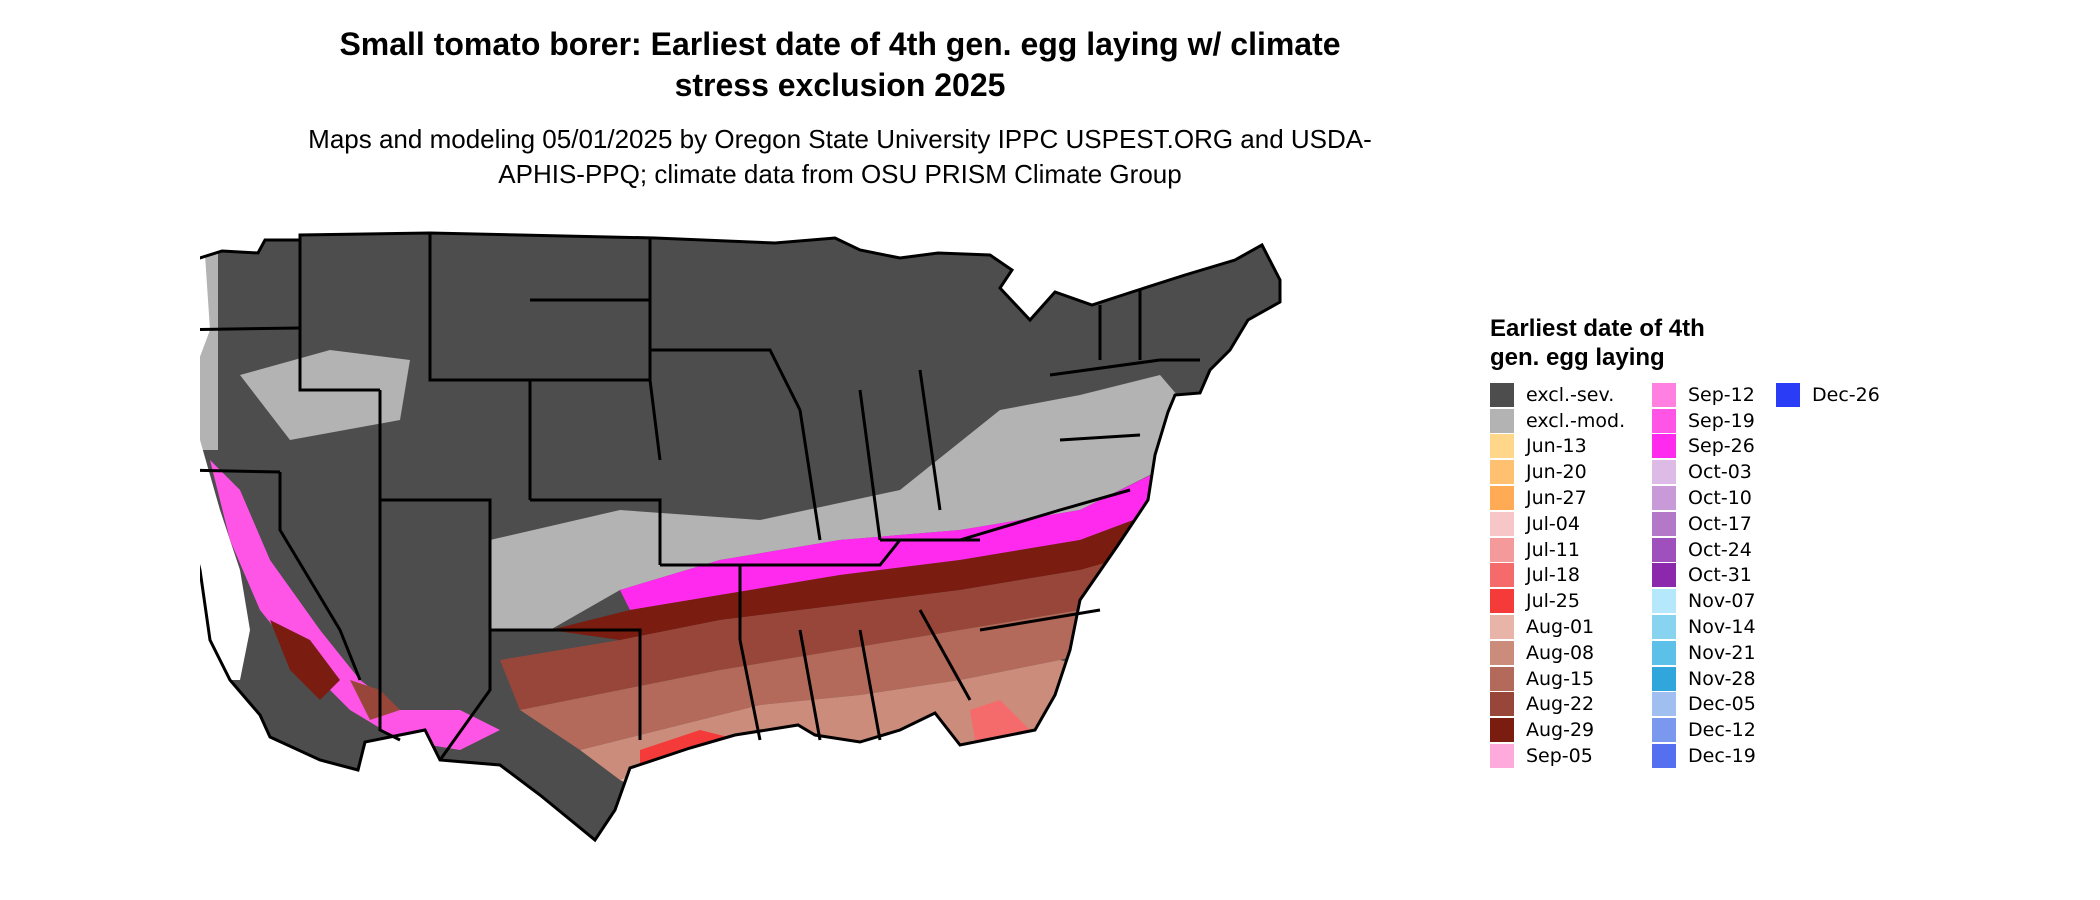  Describe the element at coordinates (1556, 446) in the screenshot. I see `legend-label: Jun-13` at that location.